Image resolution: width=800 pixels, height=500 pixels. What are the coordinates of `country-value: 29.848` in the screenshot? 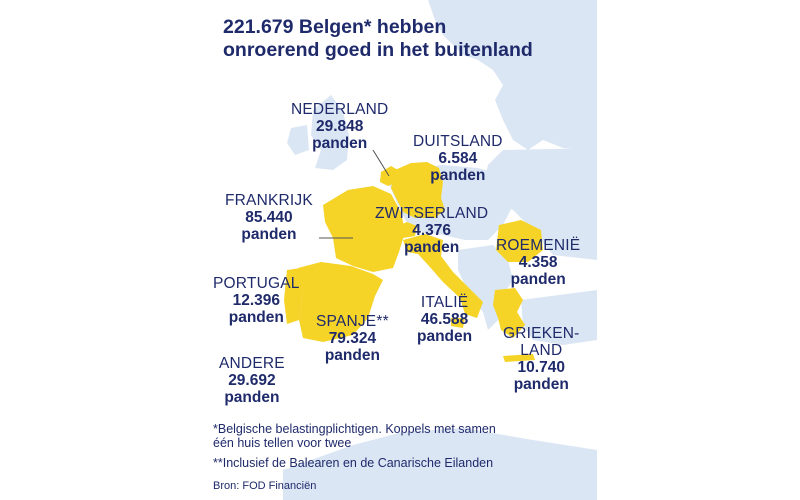 It's located at (339, 126).